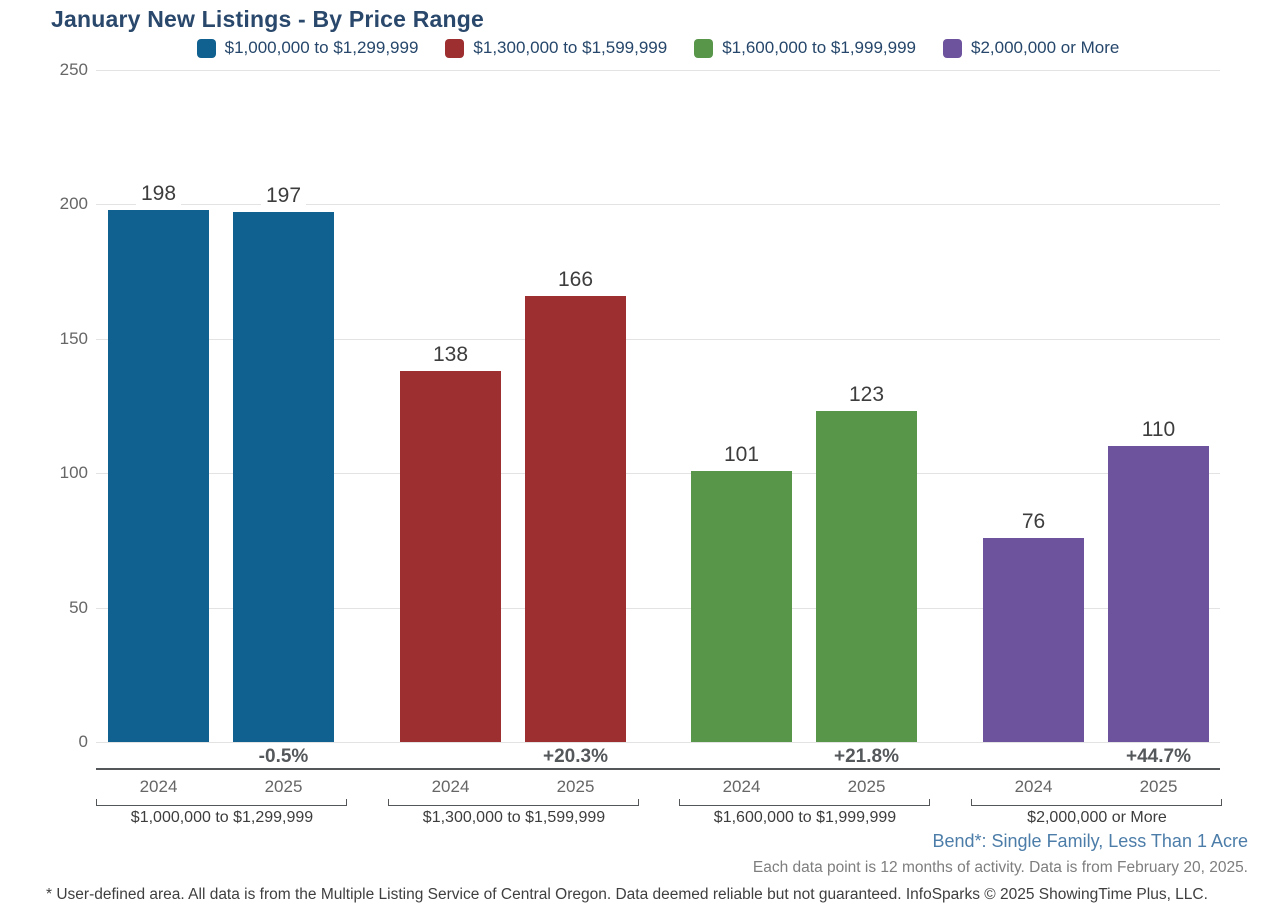 This screenshot has height=922, width=1272. What do you see at coordinates (73, 69) in the screenshot?
I see `y-axis-tick-label: 250` at bounding box center [73, 69].